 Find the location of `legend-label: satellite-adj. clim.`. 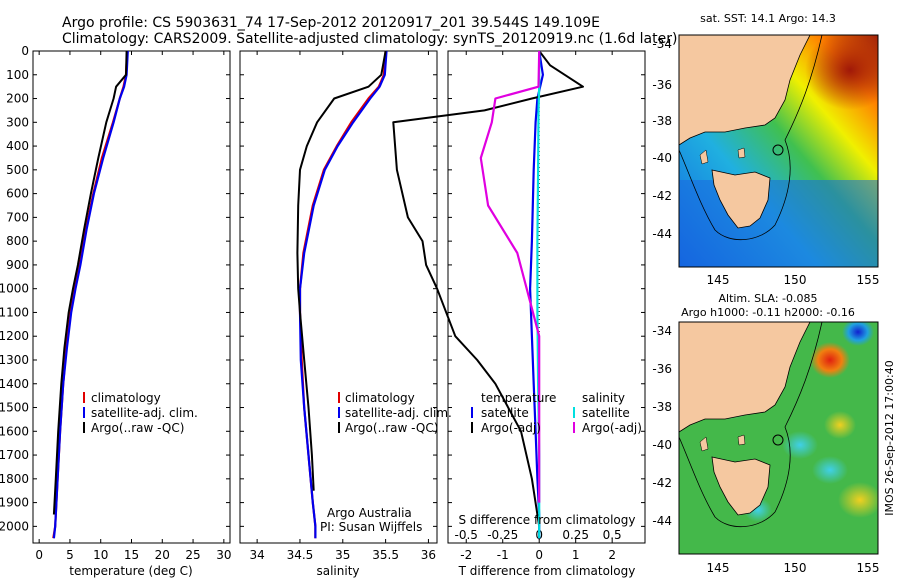

legend-label: satellite-adj. clim. is located at coordinates (144, 413).